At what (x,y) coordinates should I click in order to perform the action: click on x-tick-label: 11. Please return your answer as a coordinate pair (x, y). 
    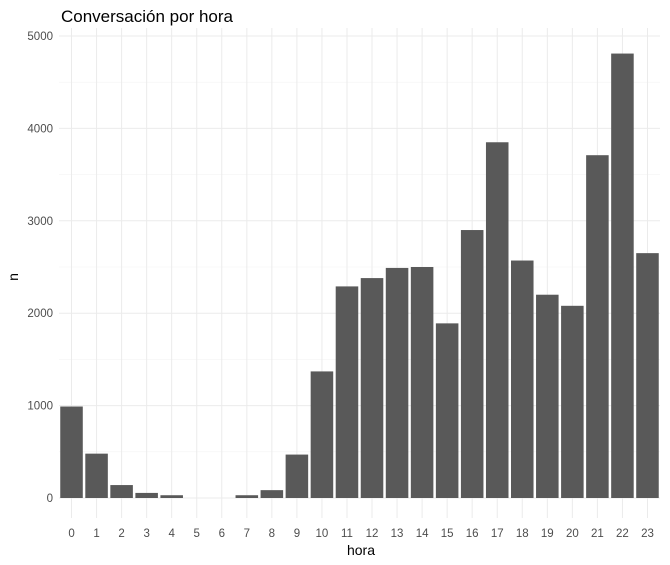
    Looking at the image, I should click on (347, 534).